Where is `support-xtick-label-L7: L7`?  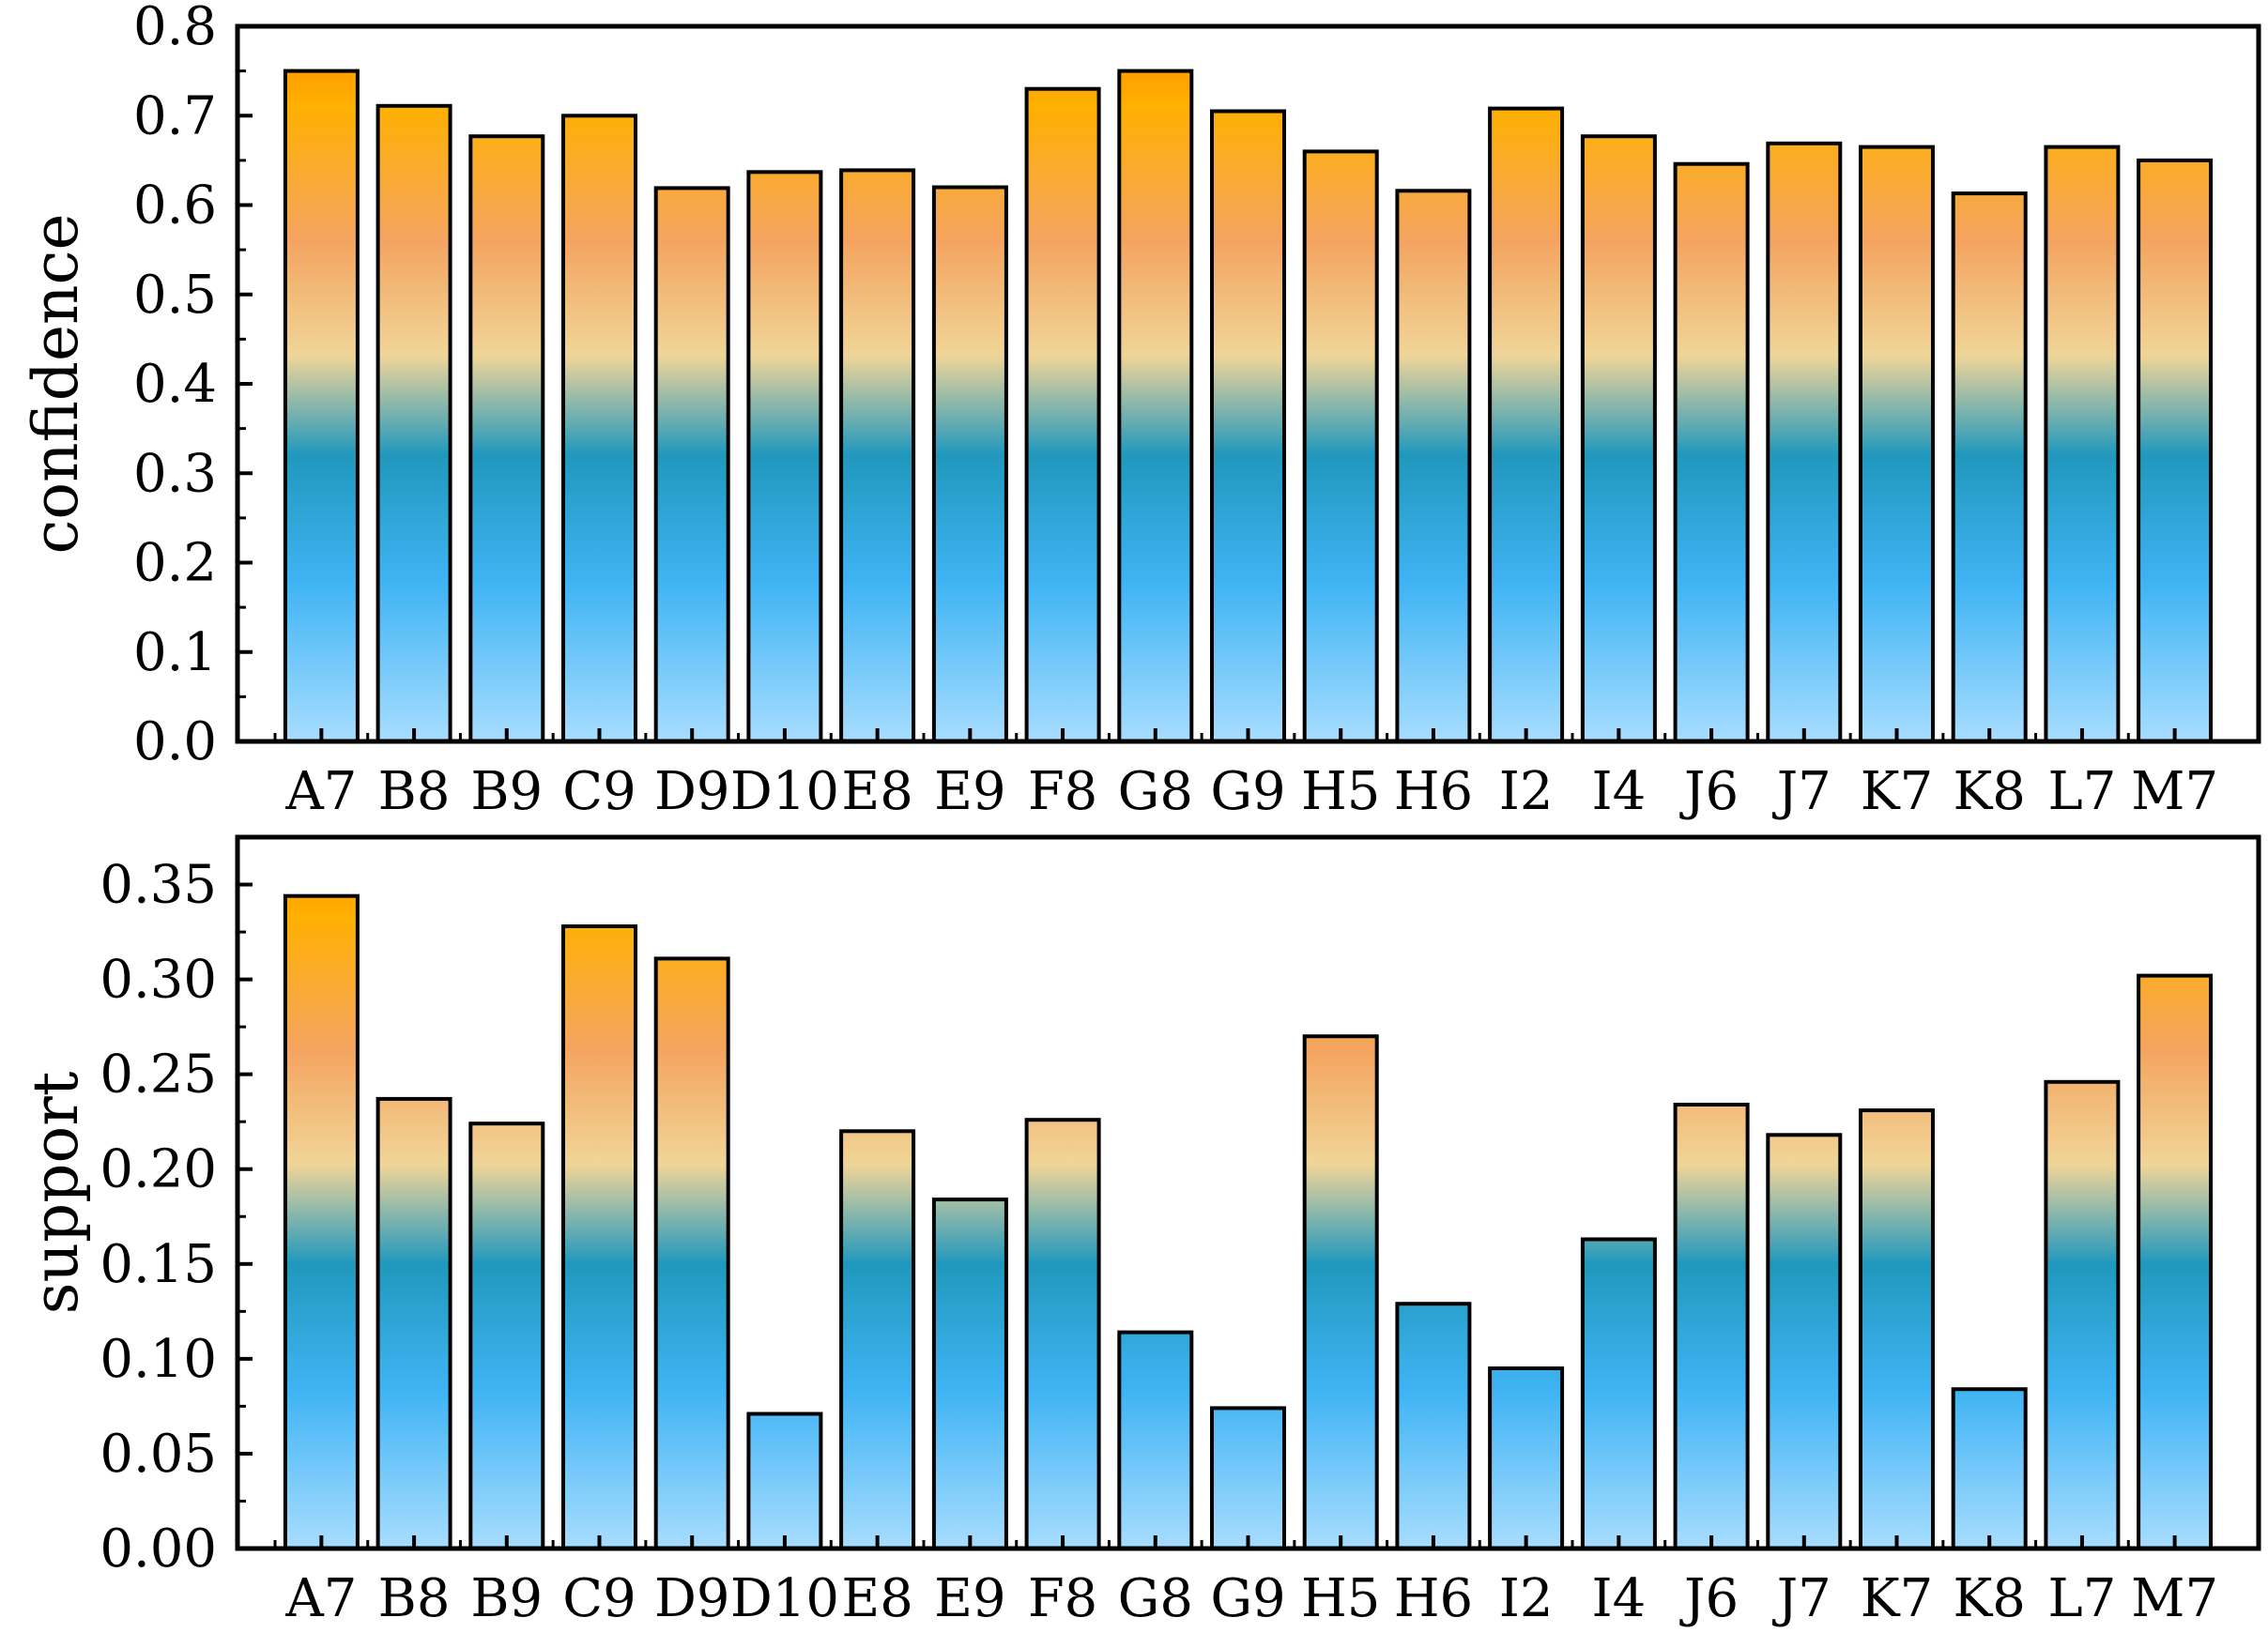
support-xtick-label-L7: L7 is located at coordinates (2082, 1598).